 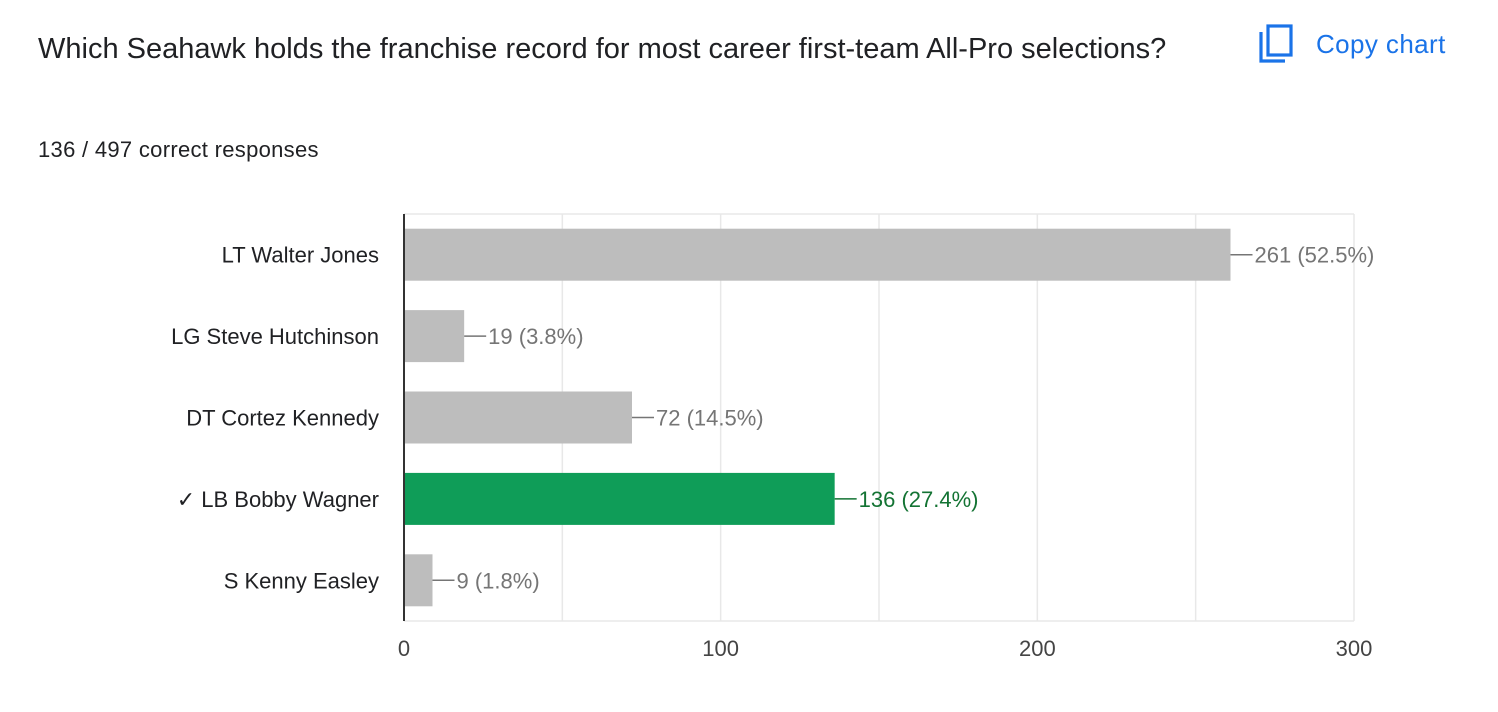 I want to click on x-tick-label-1: 100, so click(x=720, y=648).